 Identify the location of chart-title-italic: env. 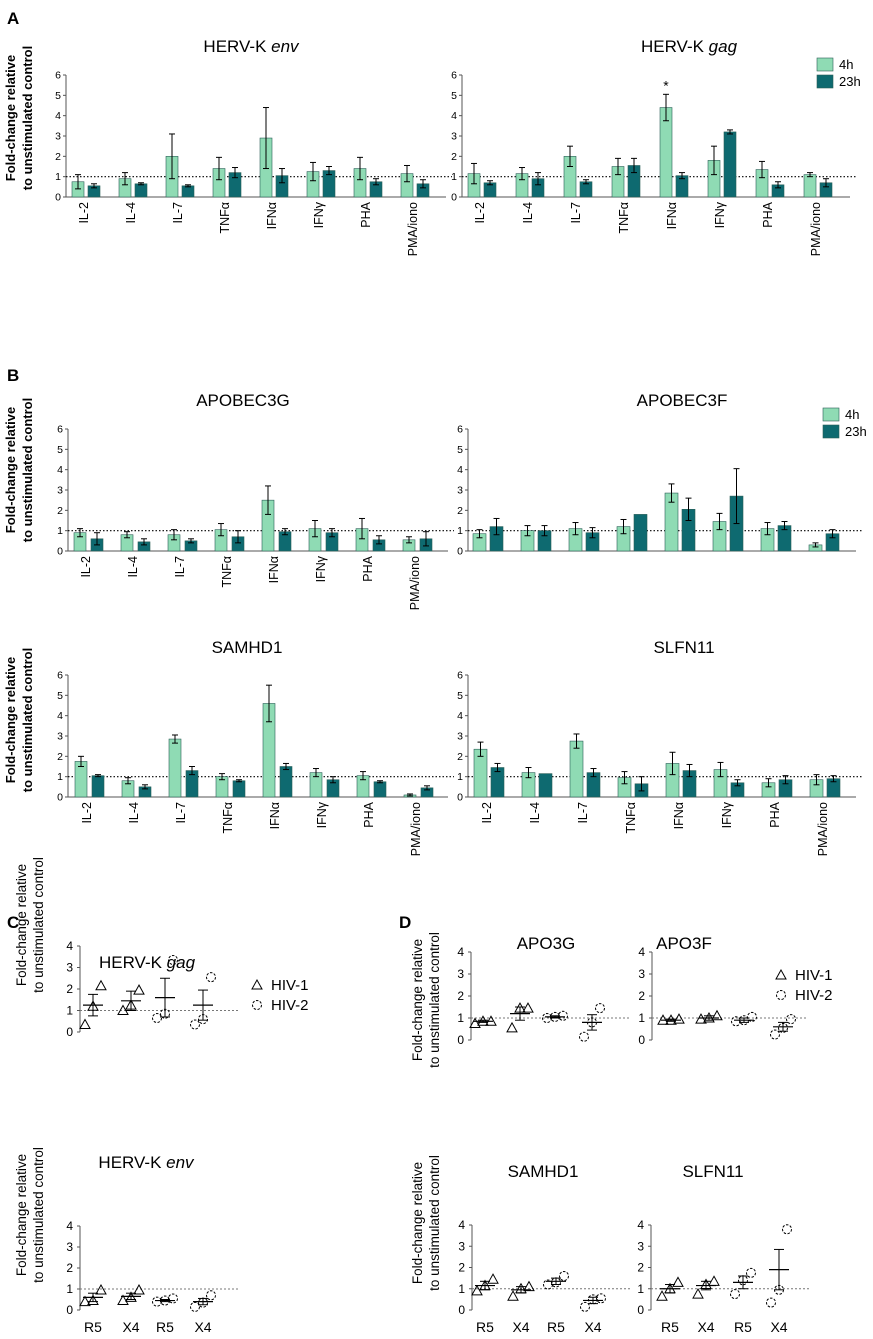
(285, 46).